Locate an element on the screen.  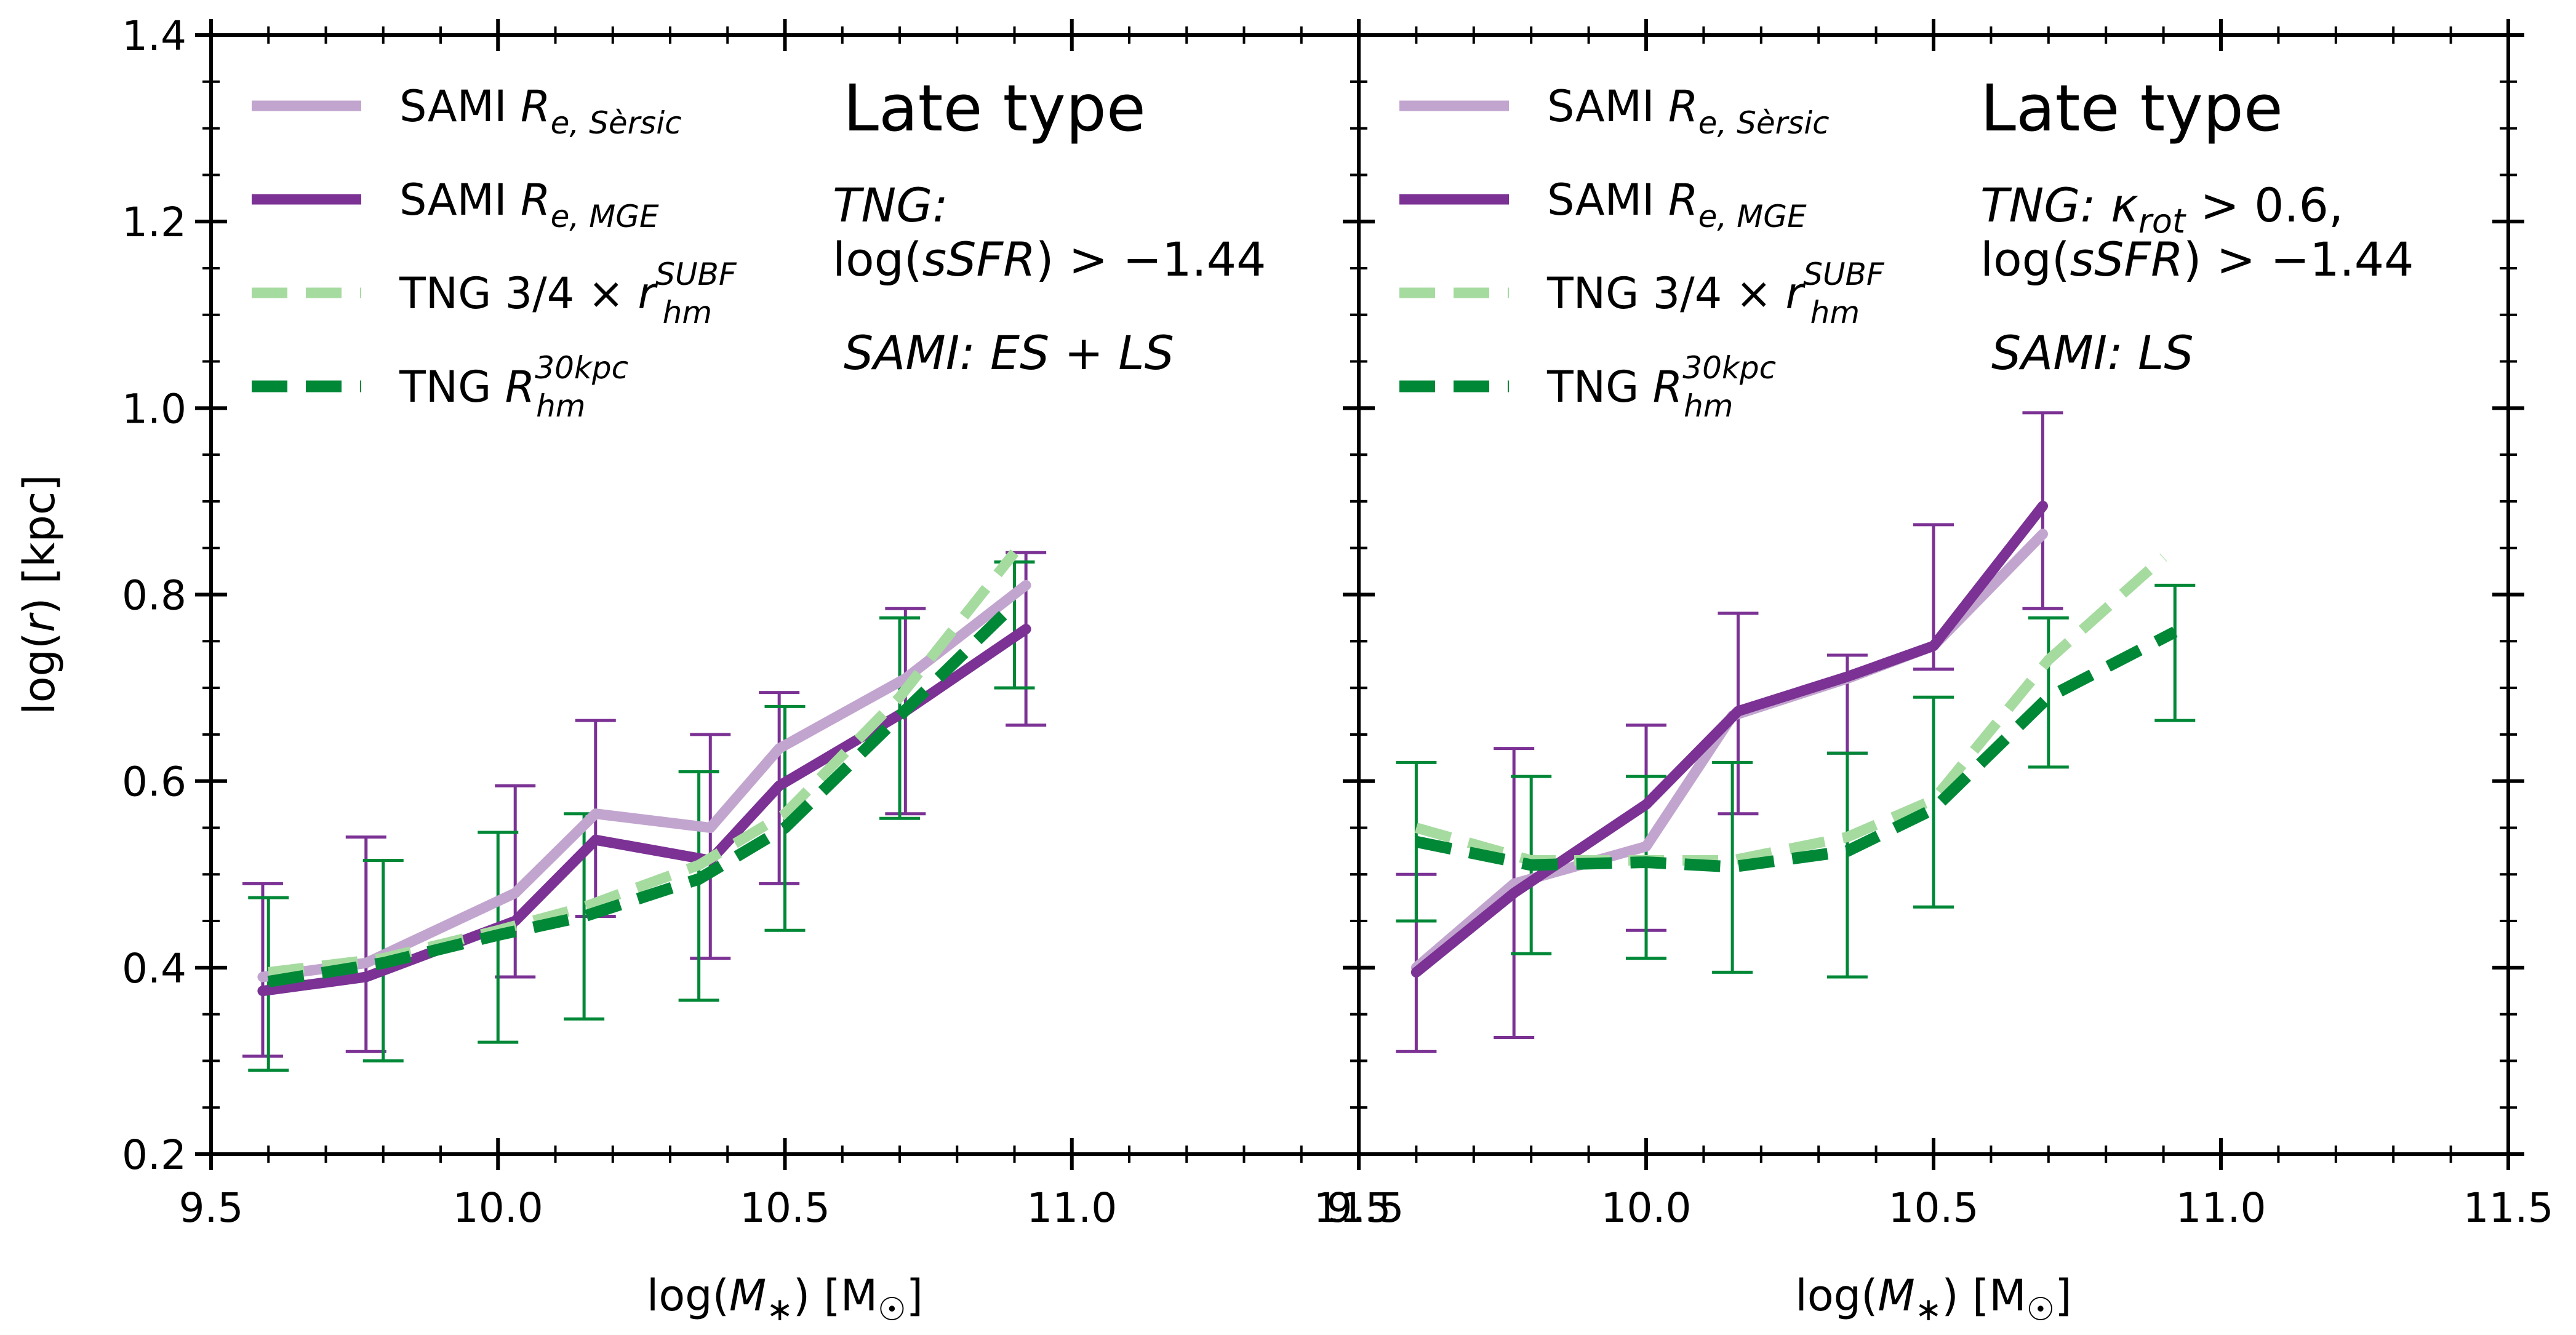
annotation-tng-line1: TNG: is located at coordinates (890, 205).